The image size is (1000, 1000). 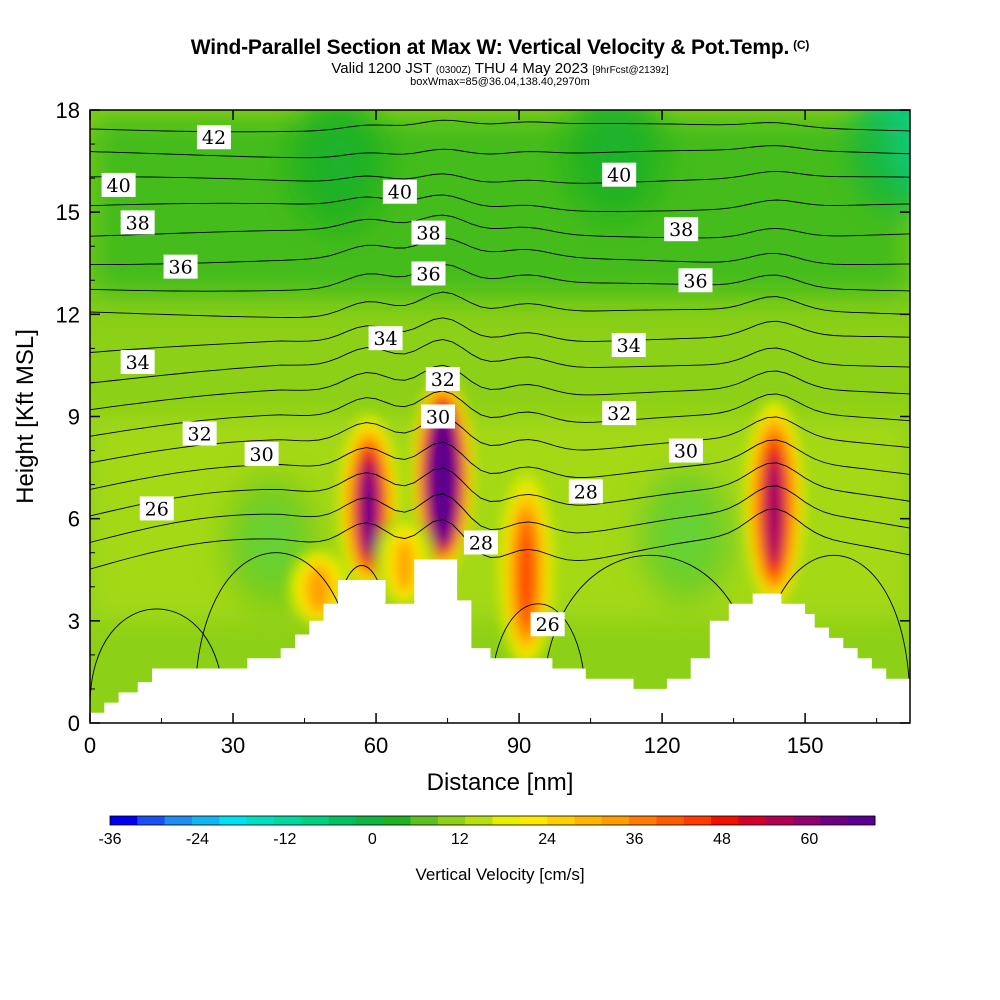 I want to click on contour-label: 26, so click(x=547, y=624).